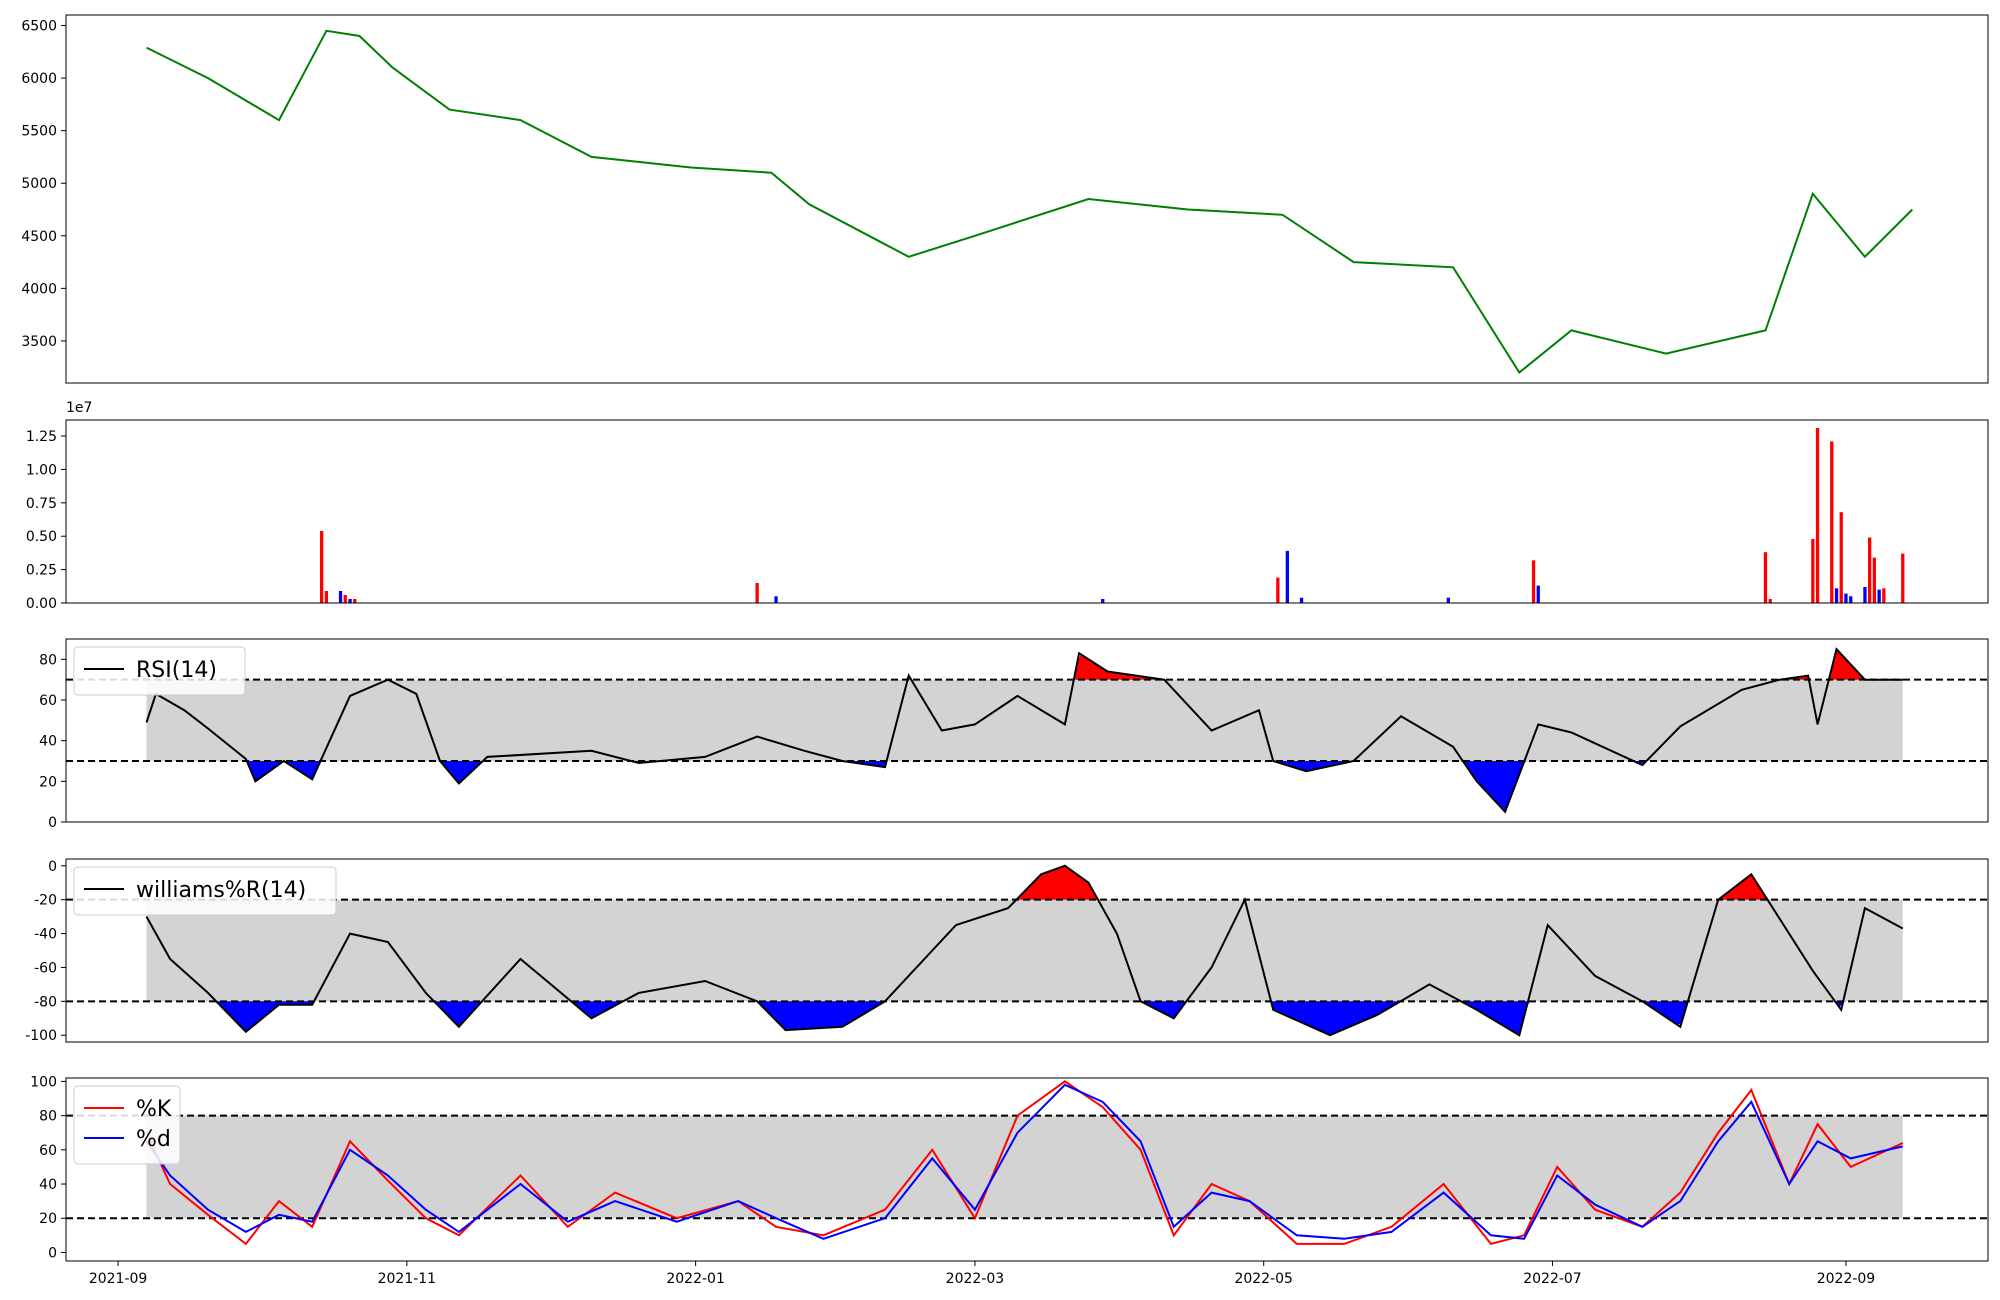  Describe the element at coordinates (79, 408) in the screenshot. I see `volume-scale-exponent: 1e7` at that location.